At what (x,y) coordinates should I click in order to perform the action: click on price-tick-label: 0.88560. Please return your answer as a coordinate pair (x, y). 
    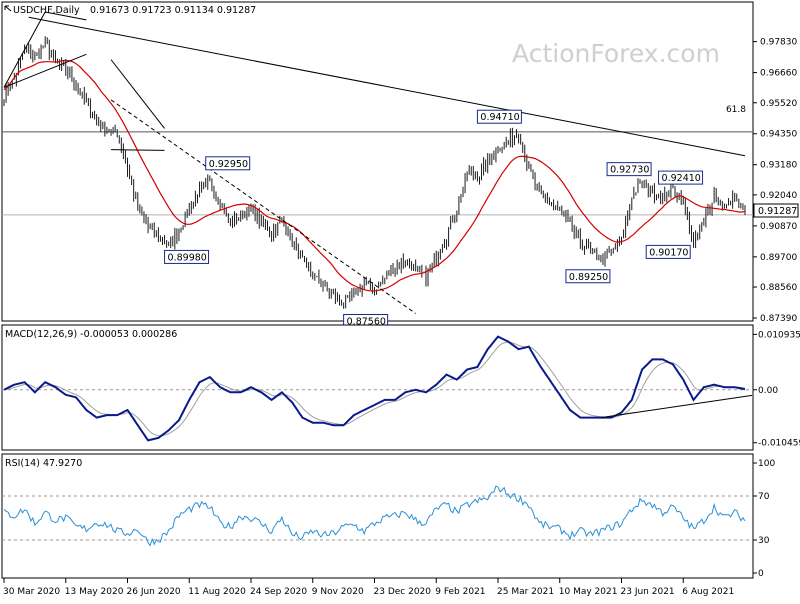
    Looking at the image, I should click on (778, 288).